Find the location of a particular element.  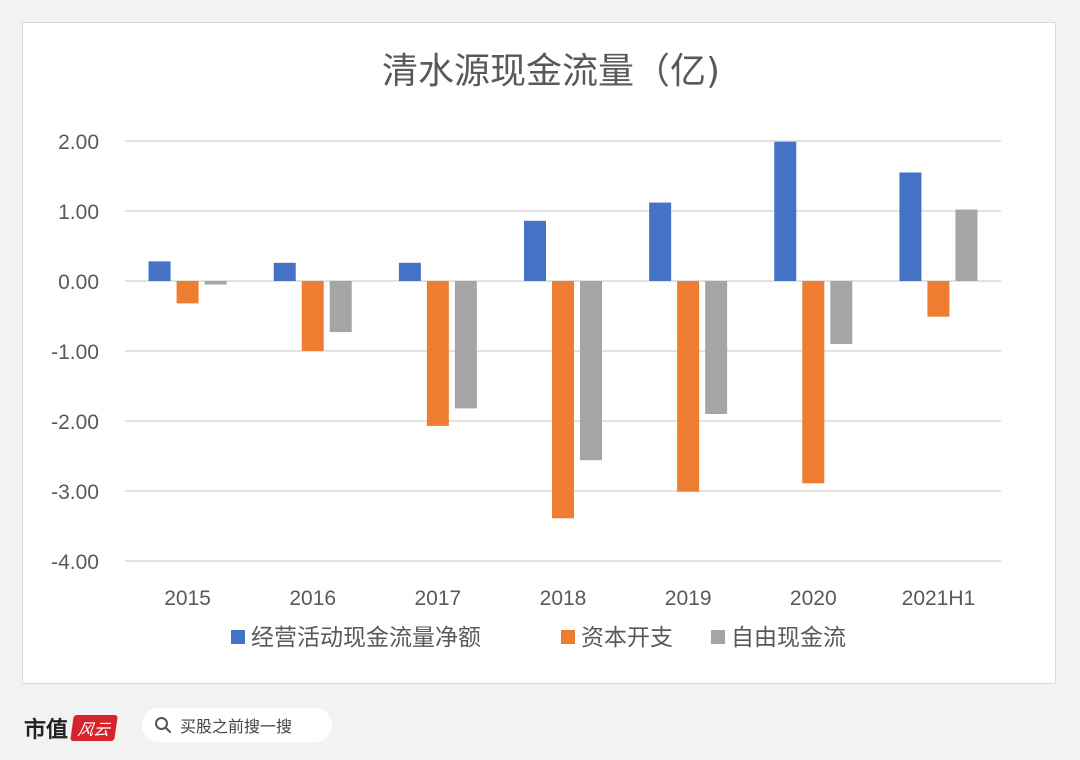

x-axis-ticks: 2015 2016 2017 2018 2019 2020 2021H1 is located at coordinates (569, 598).